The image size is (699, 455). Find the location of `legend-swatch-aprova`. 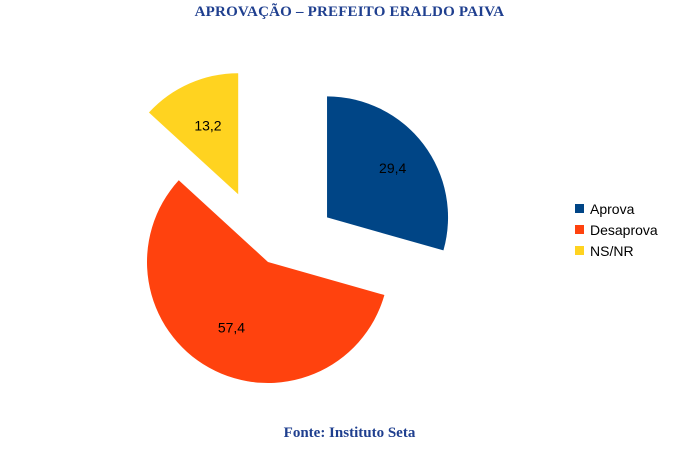

legend-swatch-aprova is located at coordinates (579, 208).